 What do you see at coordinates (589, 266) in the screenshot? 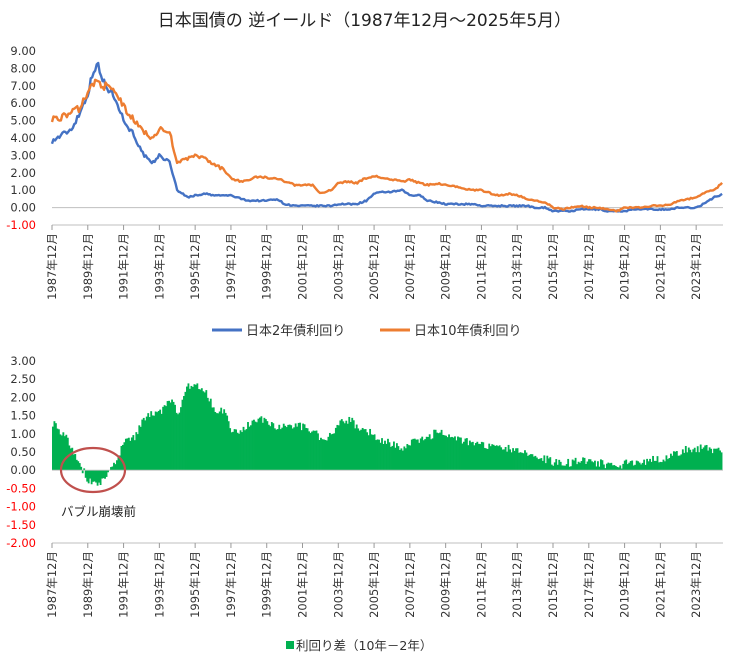
I see `yield-x-tick-label: 2017年12月` at bounding box center [589, 266].